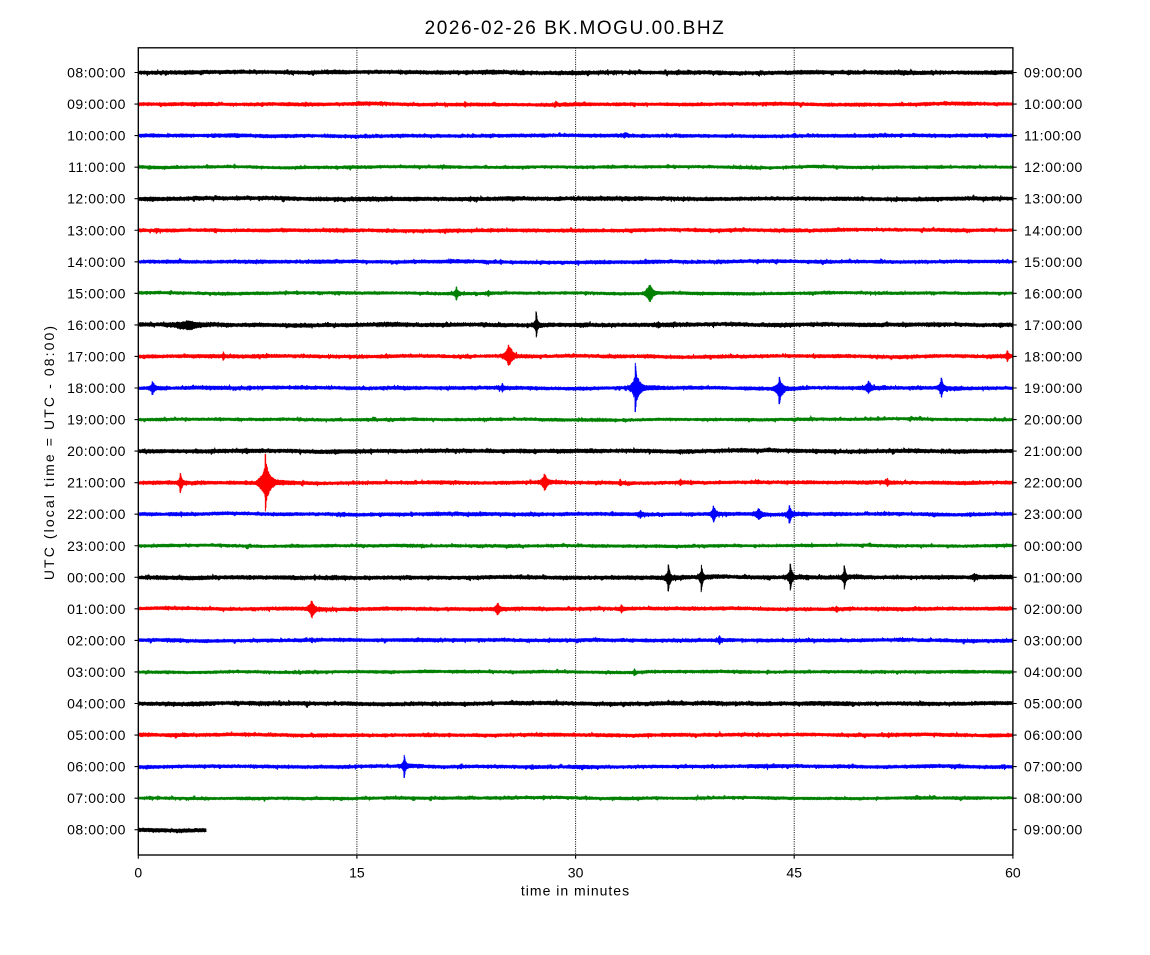  What do you see at coordinates (357, 873) in the screenshot?
I see `svg-text: 15` at bounding box center [357, 873].